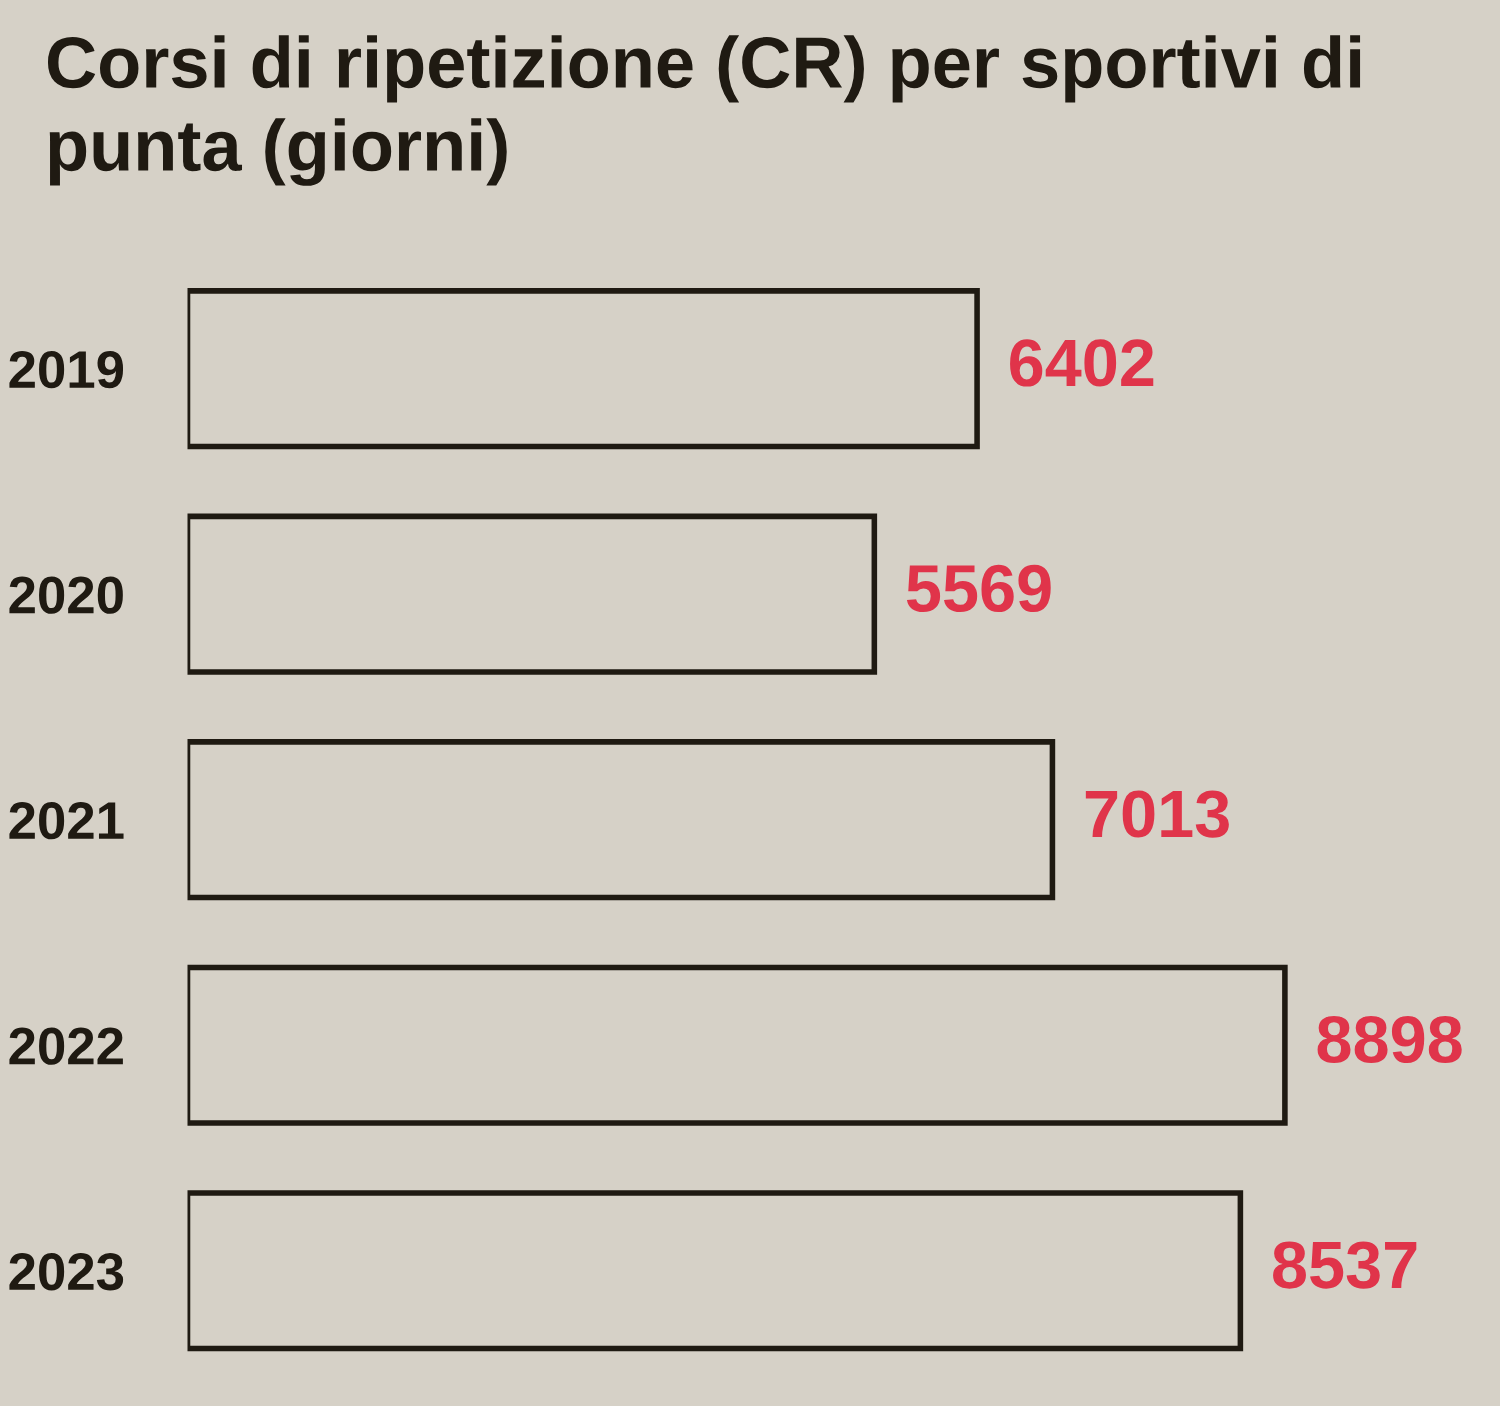 The height and width of the screenshot is (1406, 1500). Describe the element at coordinates (66, 369) in the screenshot. I see `y-tick-label: 2019` at that location.